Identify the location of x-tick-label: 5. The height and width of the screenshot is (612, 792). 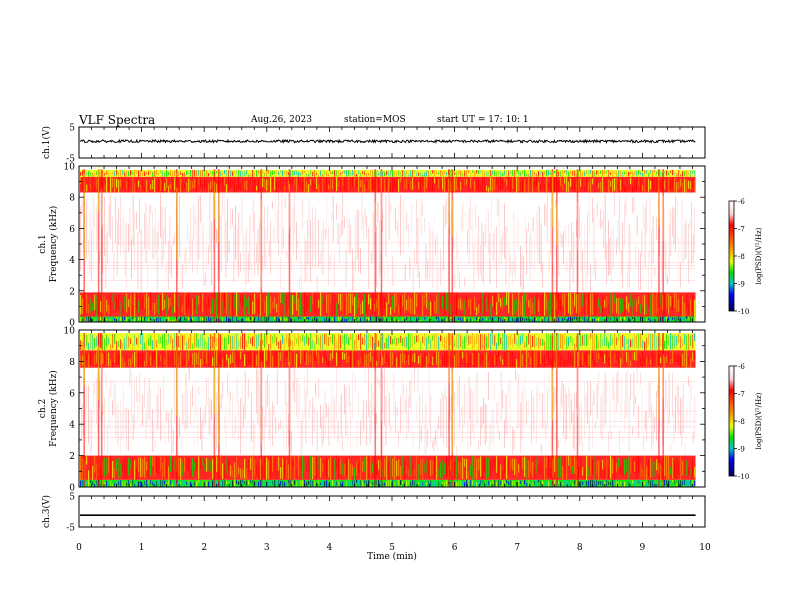
(392, 548).